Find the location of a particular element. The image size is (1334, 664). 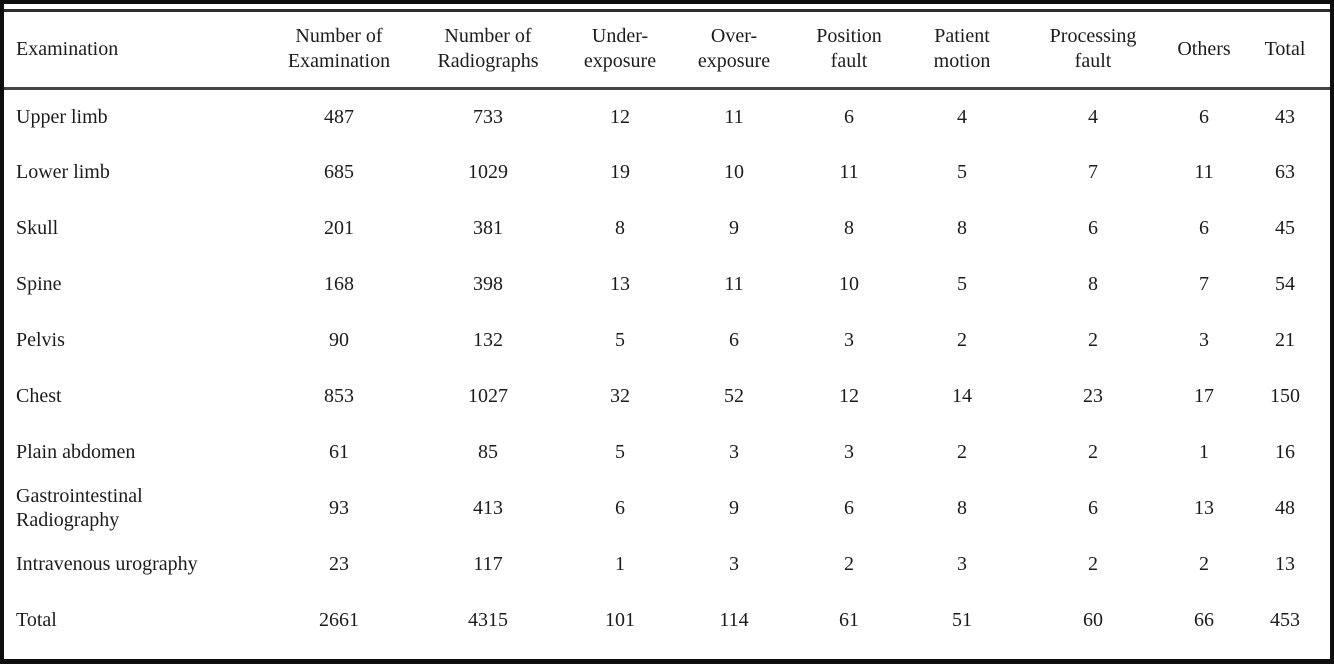

cell-gastrointestinal-radiography-number-of-radiographs: 413 is located at coordinates (488, 508).